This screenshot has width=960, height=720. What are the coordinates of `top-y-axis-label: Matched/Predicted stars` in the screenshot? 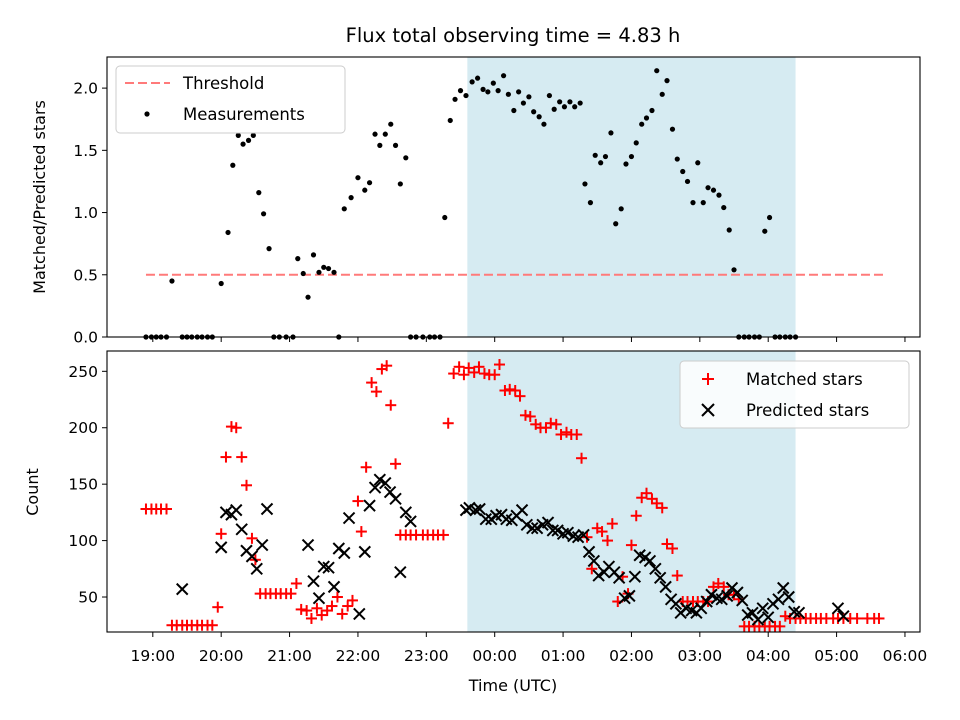 It's located at (39, 197).